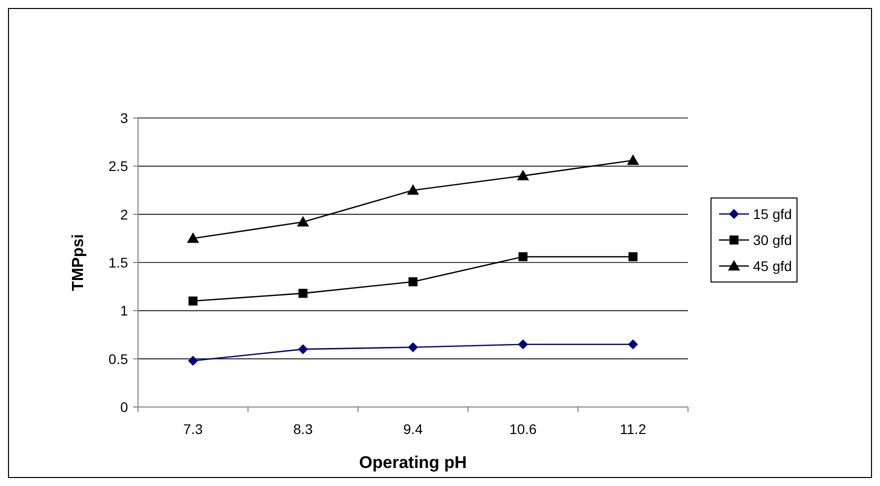 This screenshot has height=486, width=880. I want to click on x-tick-label: 9.4, so click(413, 429).